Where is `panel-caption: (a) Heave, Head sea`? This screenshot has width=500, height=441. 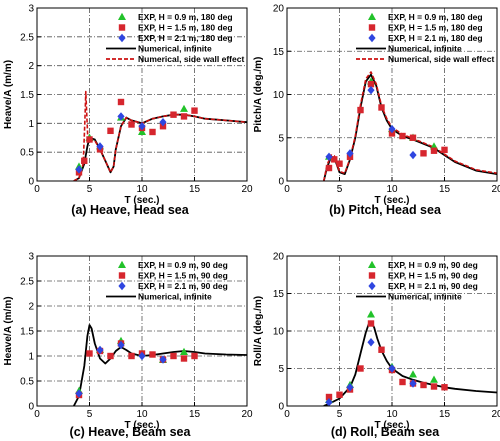 panel-caption: (a) Heave, Head sea is located at coordinates (130, 210).